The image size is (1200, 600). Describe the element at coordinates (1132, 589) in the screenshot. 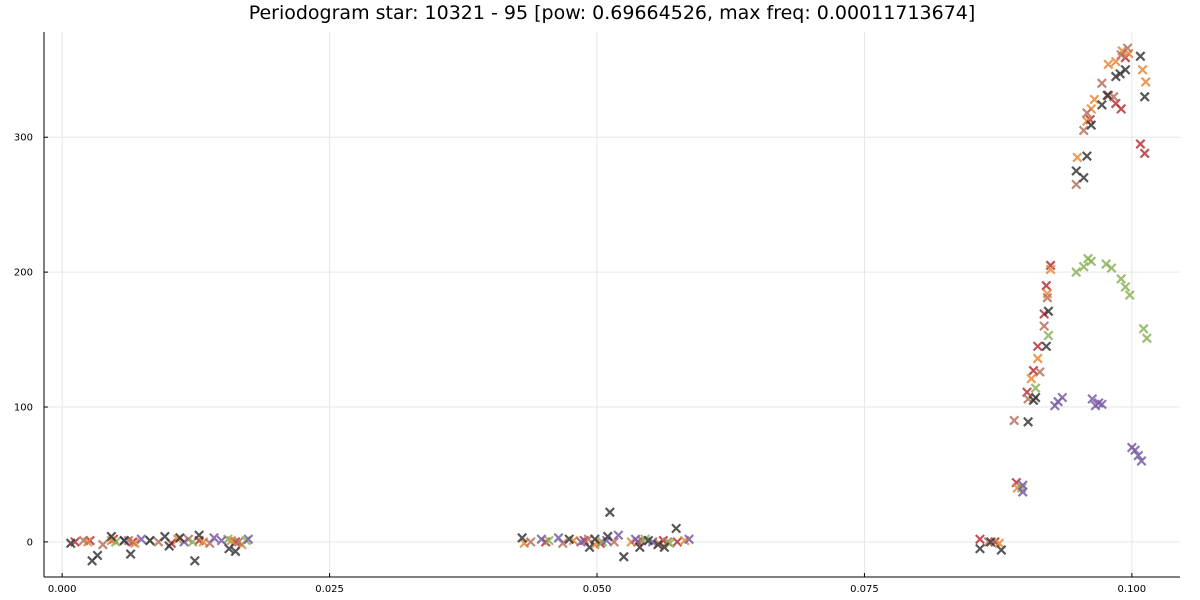

I see `x-tick-label: 0.100` at that location.